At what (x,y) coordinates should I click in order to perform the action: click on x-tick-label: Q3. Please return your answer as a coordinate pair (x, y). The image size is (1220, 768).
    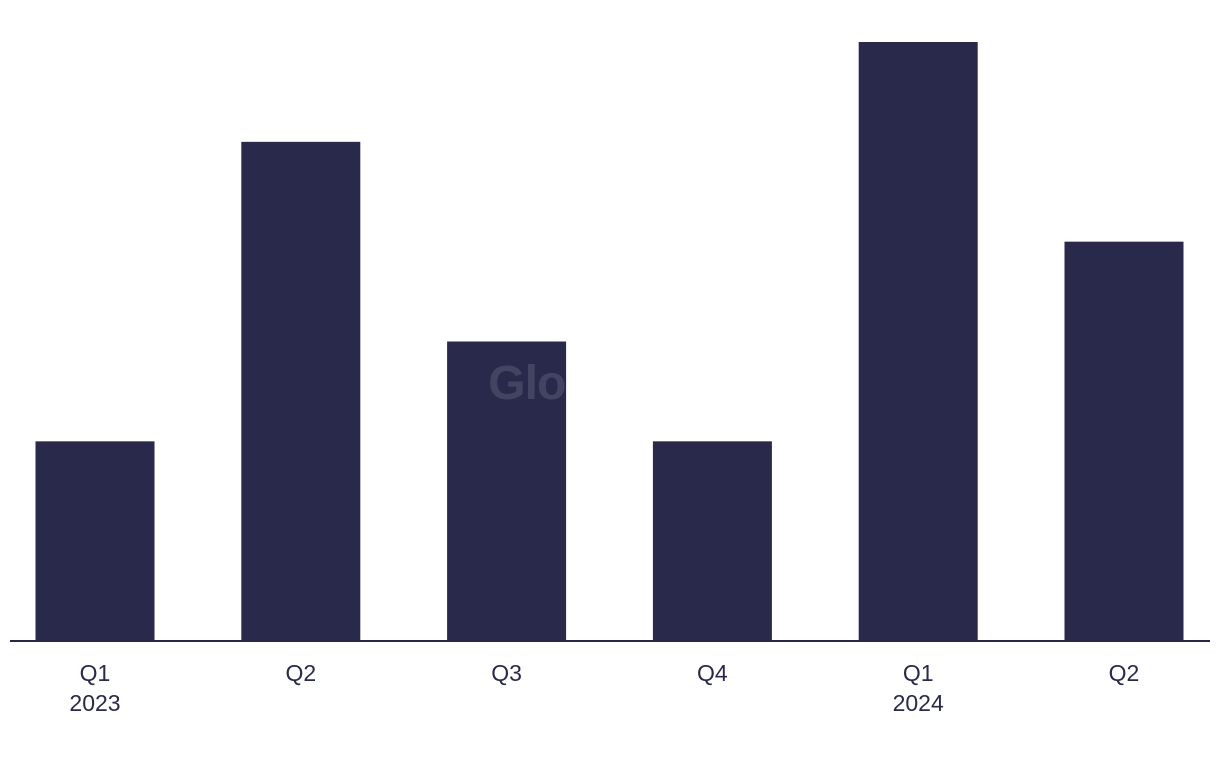
    Looking at the image, I should click on (506, 673).